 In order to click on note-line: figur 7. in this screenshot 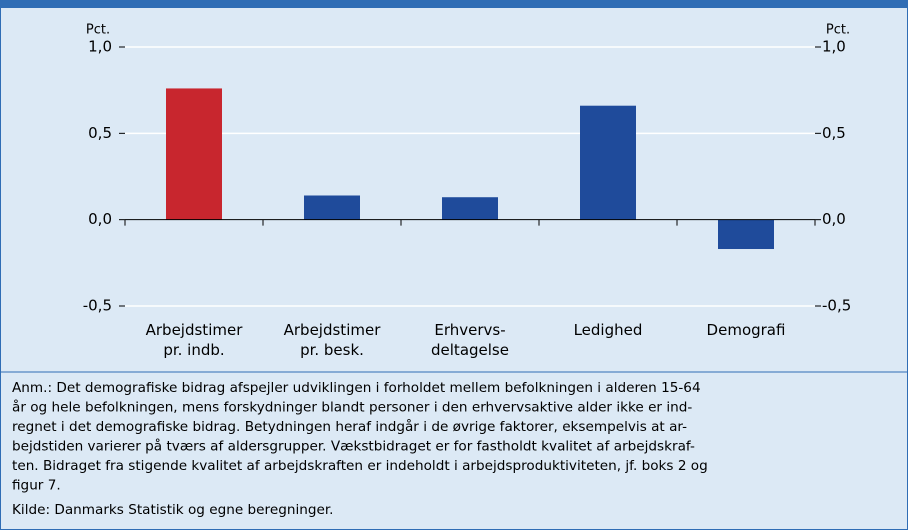, I will do `click(36, 486)`.